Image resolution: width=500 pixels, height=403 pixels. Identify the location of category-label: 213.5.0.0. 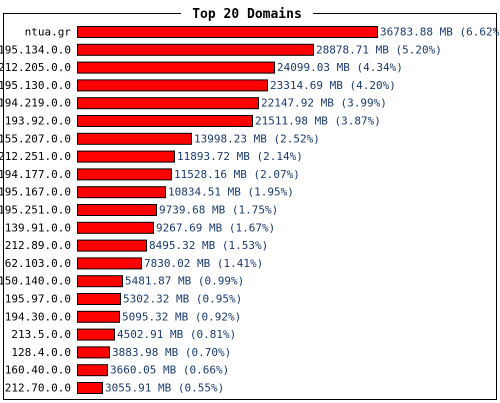
(41, 334).